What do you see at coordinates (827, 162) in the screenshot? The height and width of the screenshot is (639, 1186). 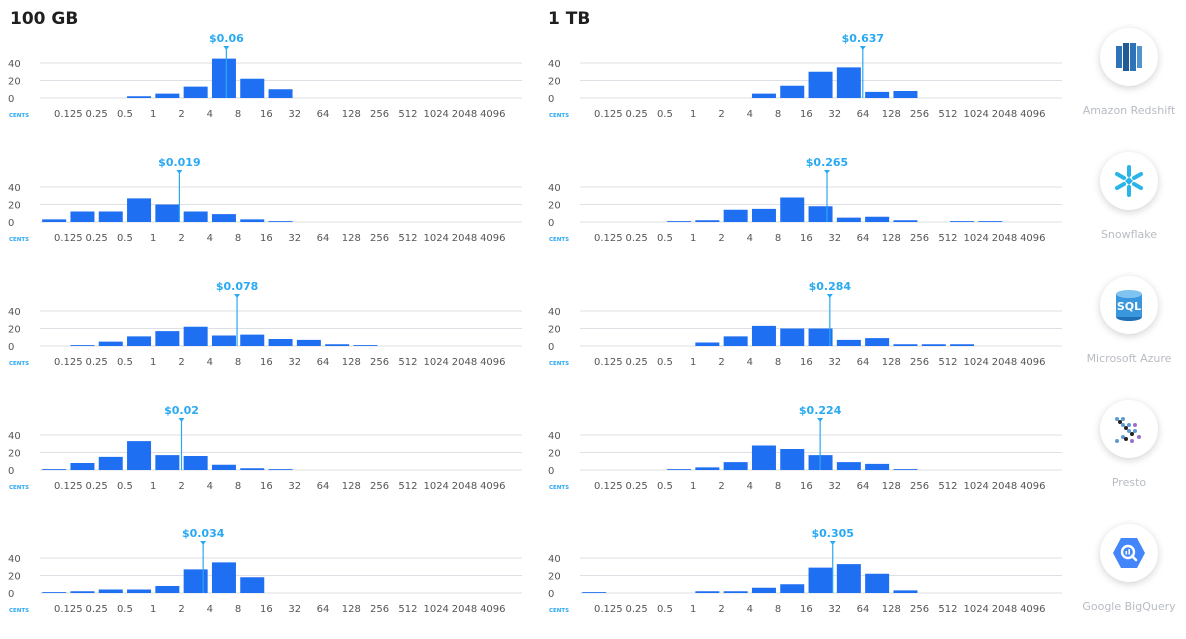 I see `median-cost-label: $0.265` at bounding box center [827, 162].